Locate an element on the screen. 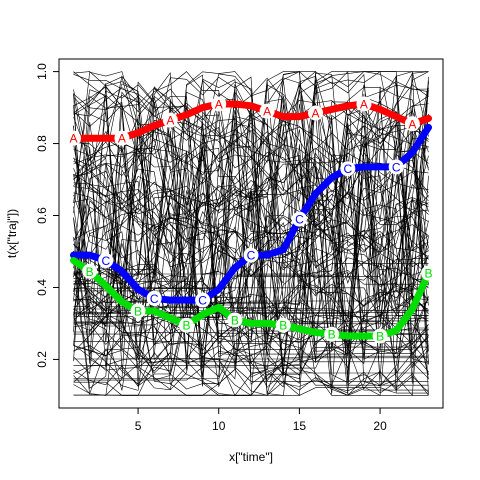 The image size is (480, 480). x-tick-label: 5 is located at coordinates (138, 426).